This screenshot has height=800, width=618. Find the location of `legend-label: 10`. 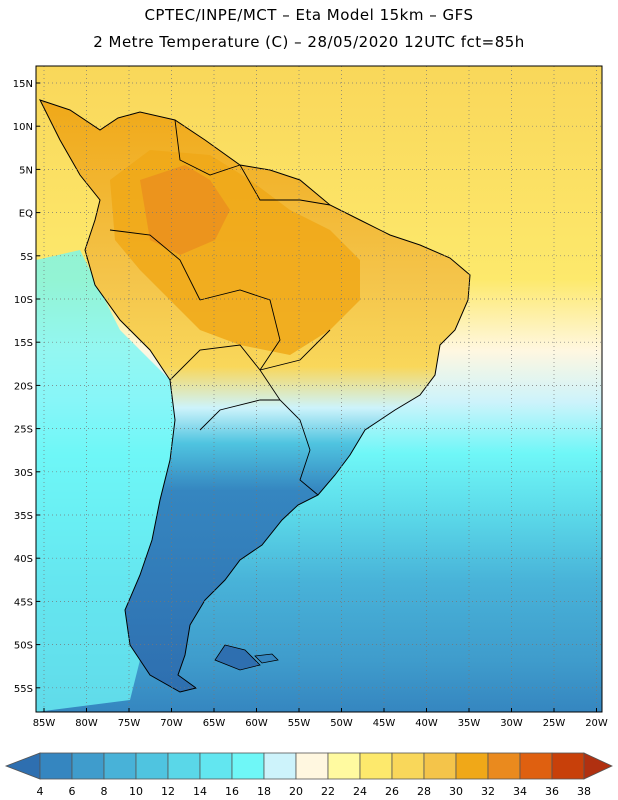

legend-label: 10 is located at coordinates (136, 791).